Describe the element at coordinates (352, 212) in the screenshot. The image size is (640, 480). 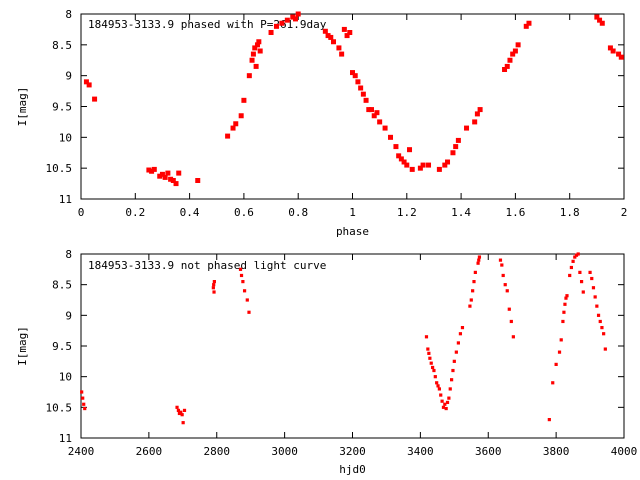
I see `x-tick-label: 1` at that location.